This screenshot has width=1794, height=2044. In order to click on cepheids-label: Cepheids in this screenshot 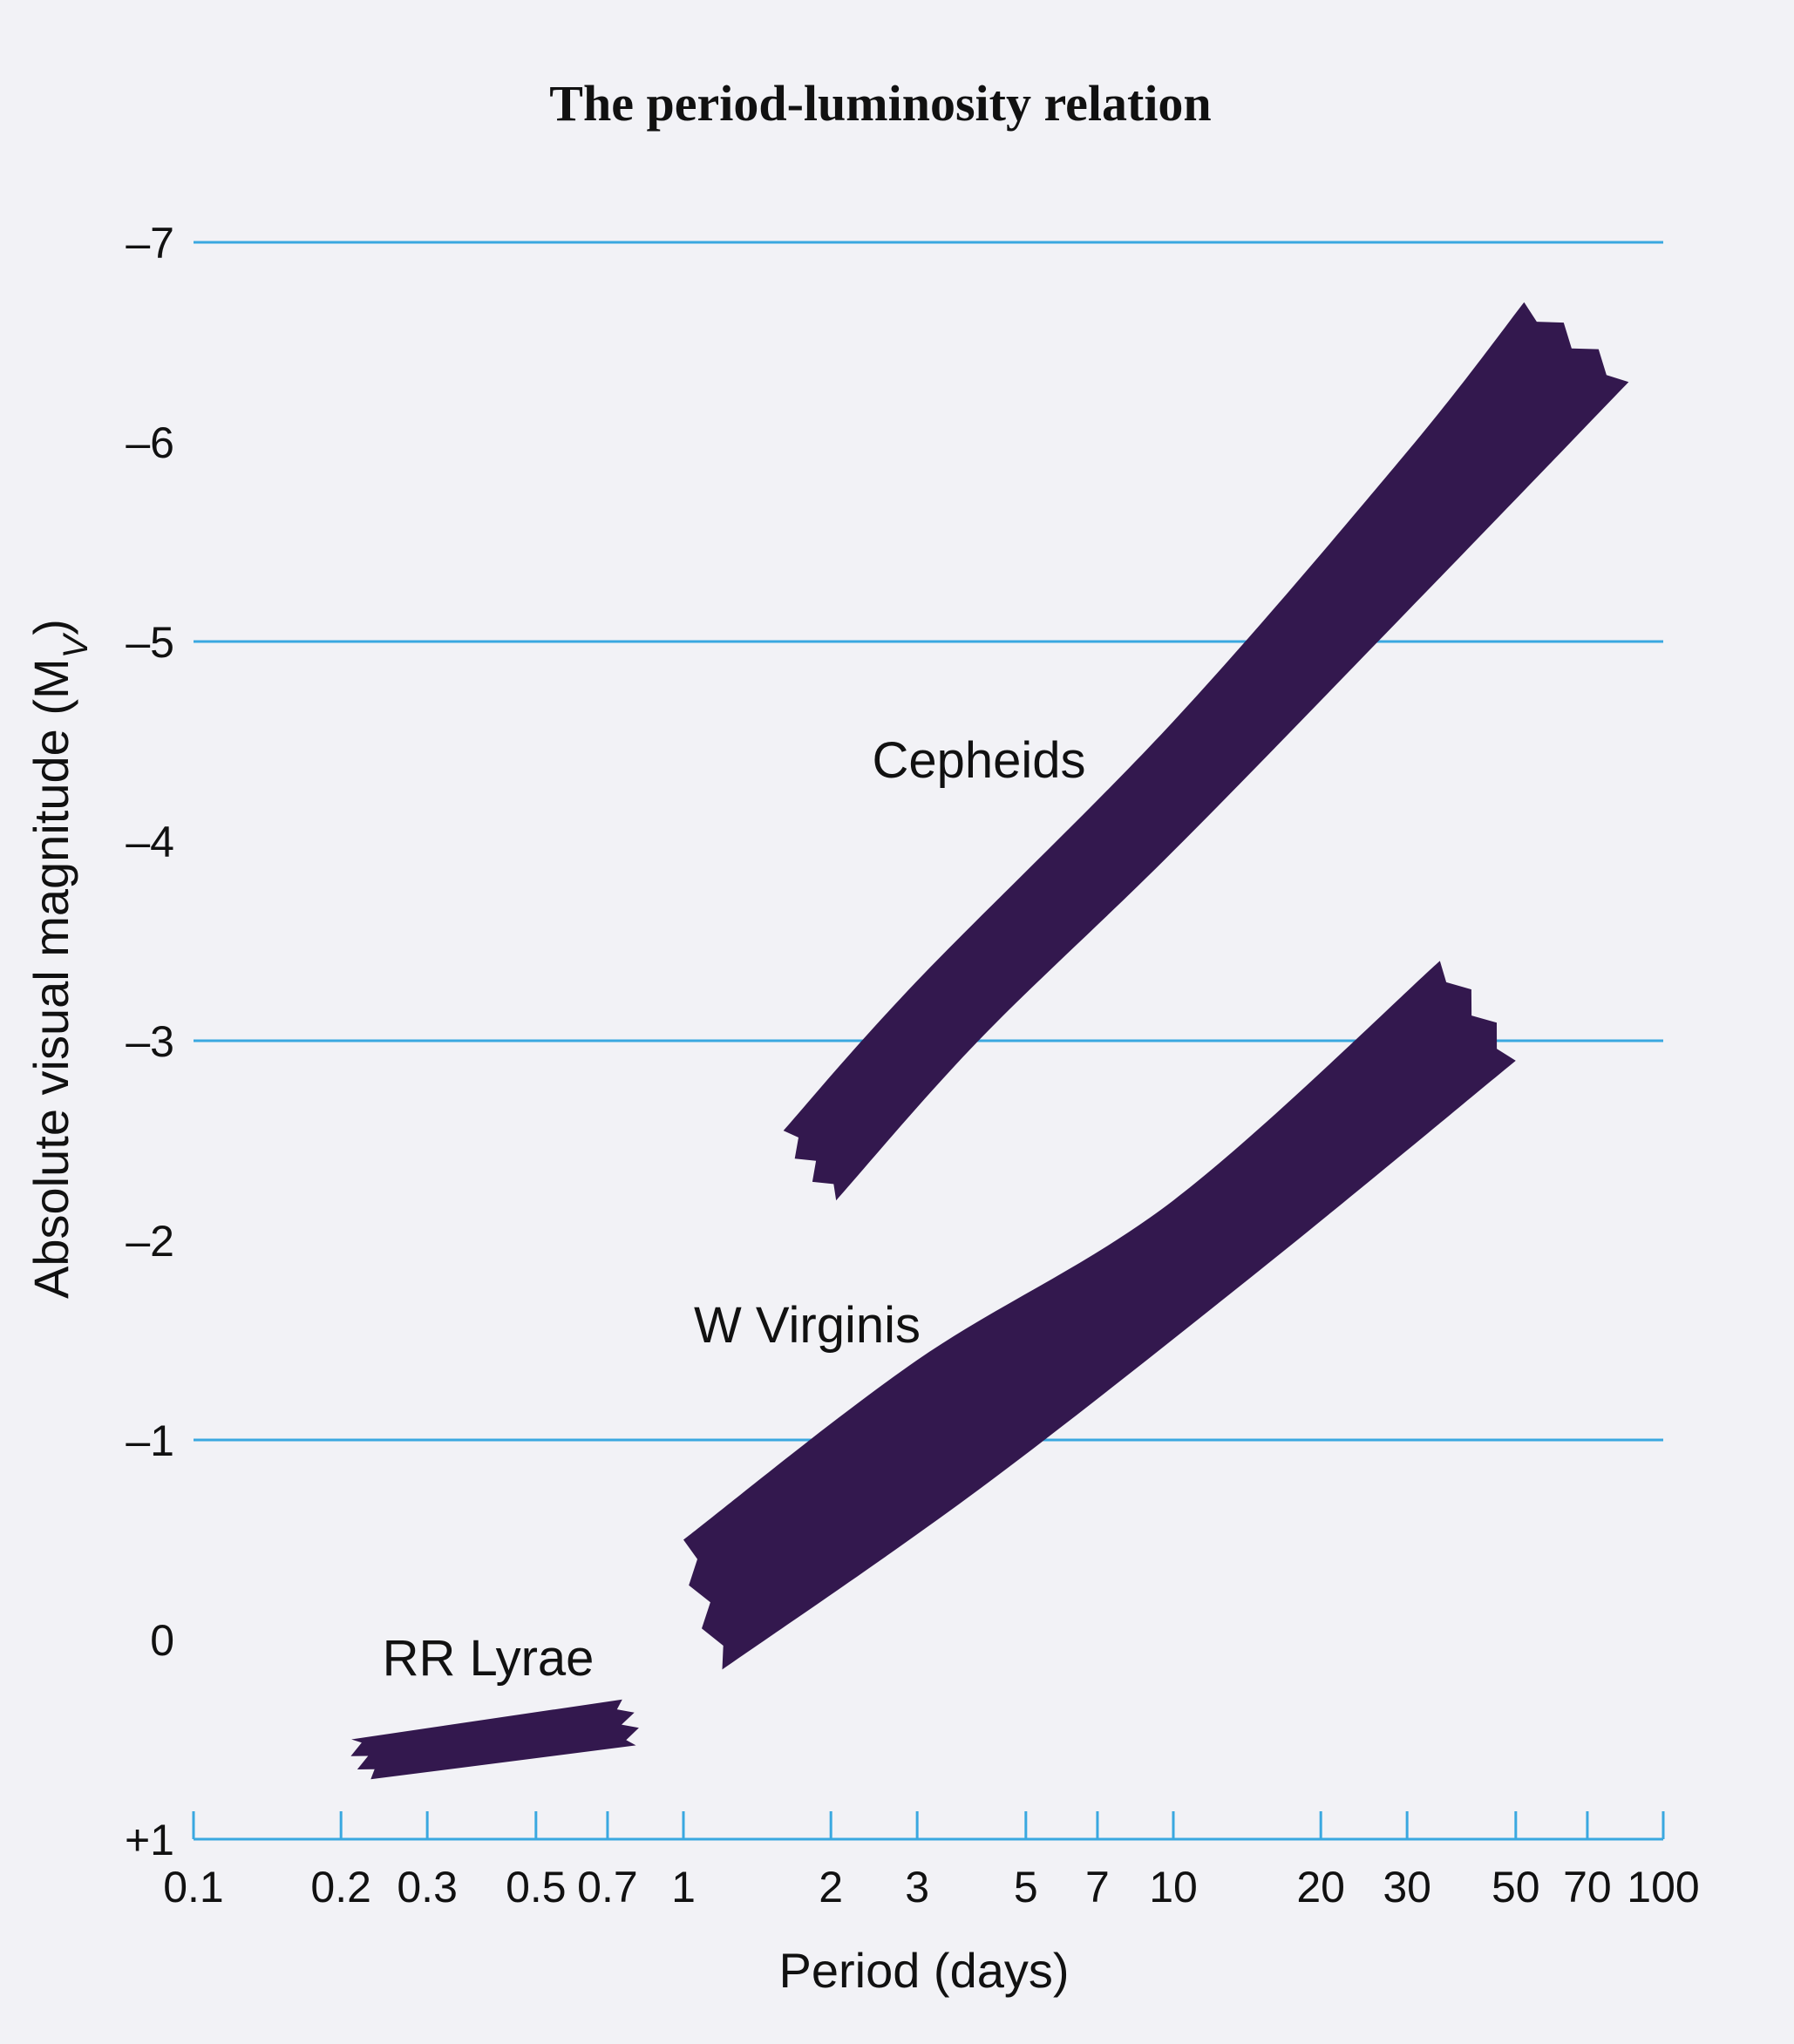, I will do `click(978, 760)`.